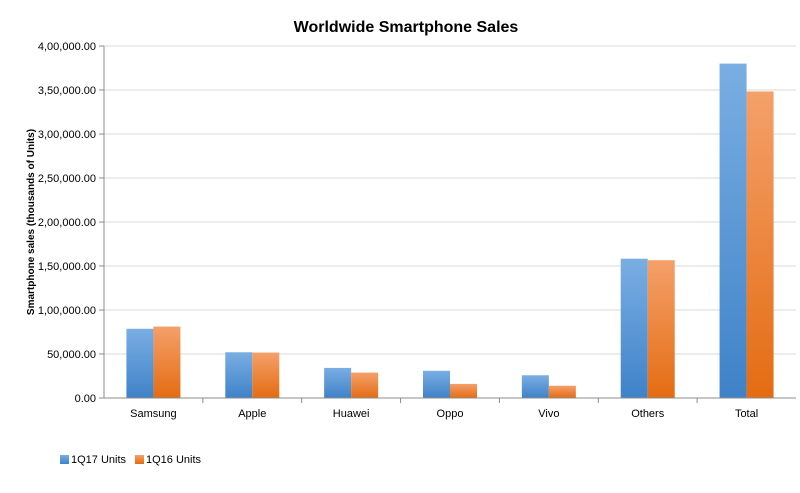  I want to click on x-tick-label: Vivo, so click(548, 414).